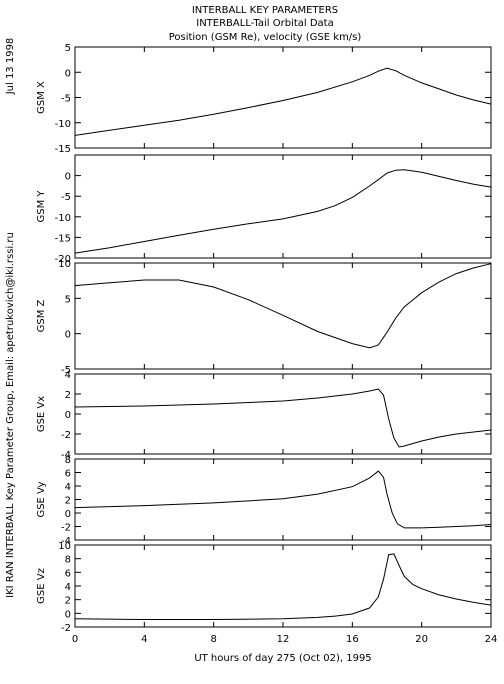 This screenshot has height=684, width=504. I want to click on y-axis-label: GSM Z, so click(41, 315).